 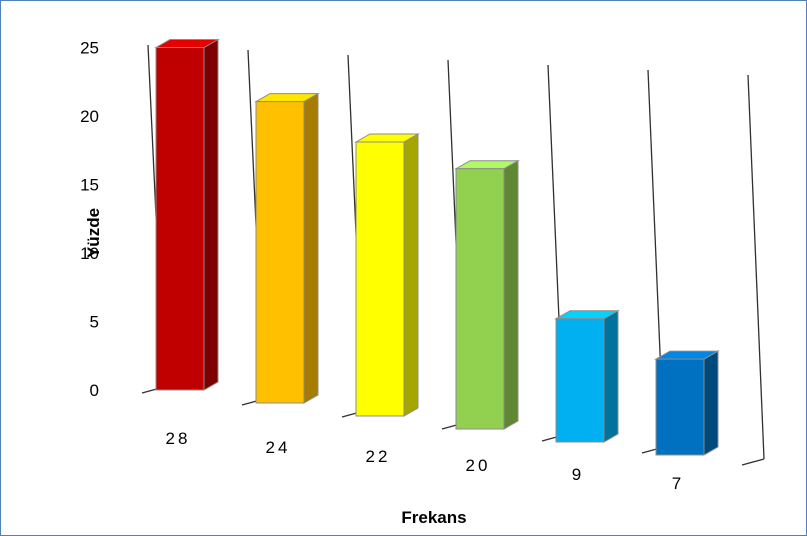 What do you see at coordinates (89, 253) in the screenshot?
I see `y-tick-label: 10` at bounding box center [89, 253].